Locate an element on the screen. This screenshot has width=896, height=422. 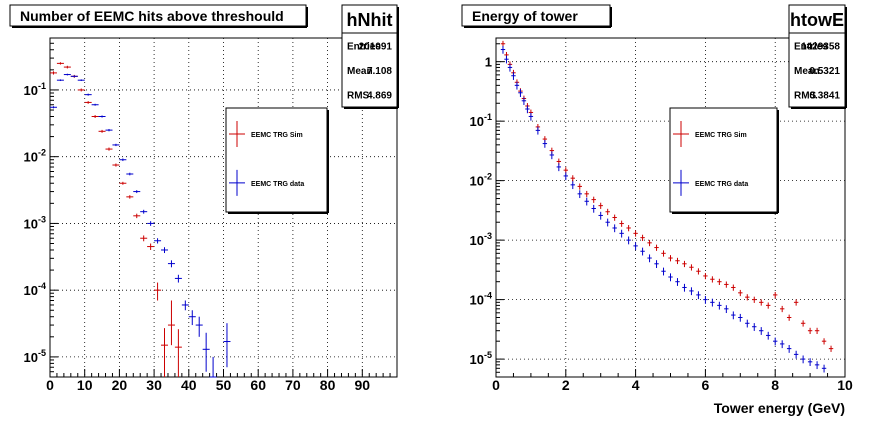
panel-2-stats-value-0: 1429358 is located at coordinates (820, 46).